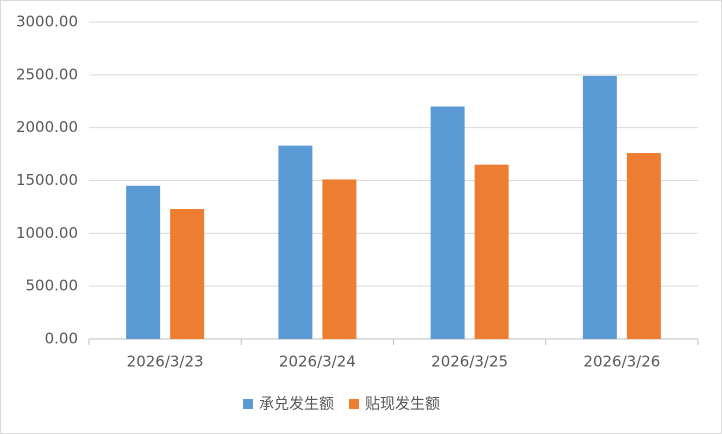  Describe the element at coordinates (47, 180) in the screenshot. I see `y-tick-label: 1500.00` at that location.